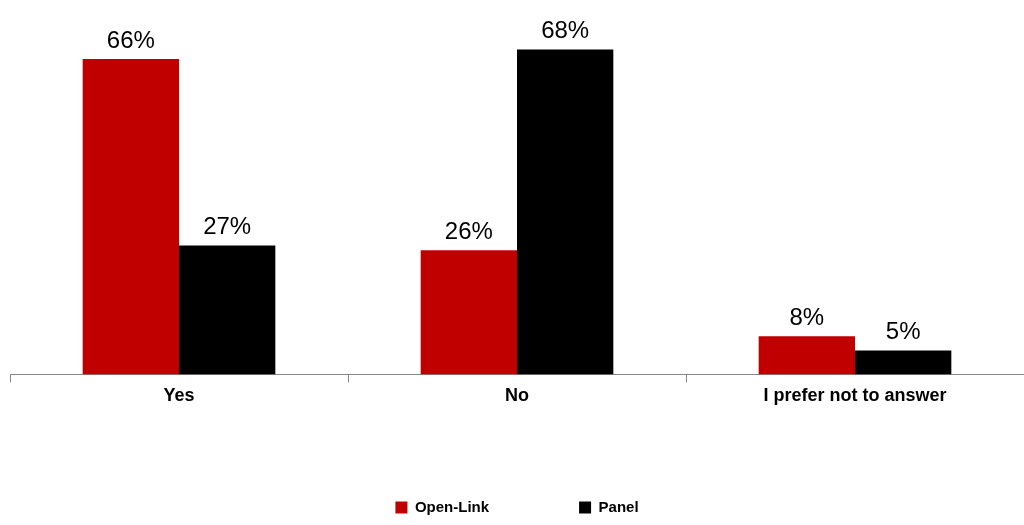  What do you see at coordinates (903, 331) in the screenshot?
I see `data-label: 5%` at bounding box center [903, 331].